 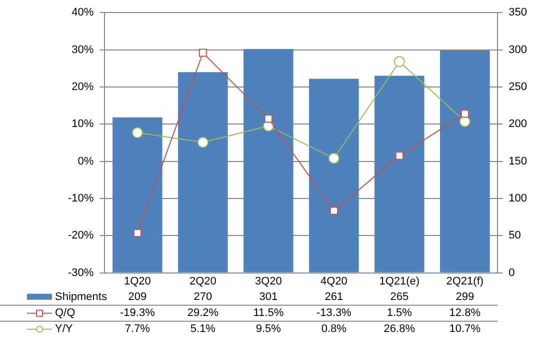 I want to click on y-tick-label: -20%, so click(x=81, y=236).